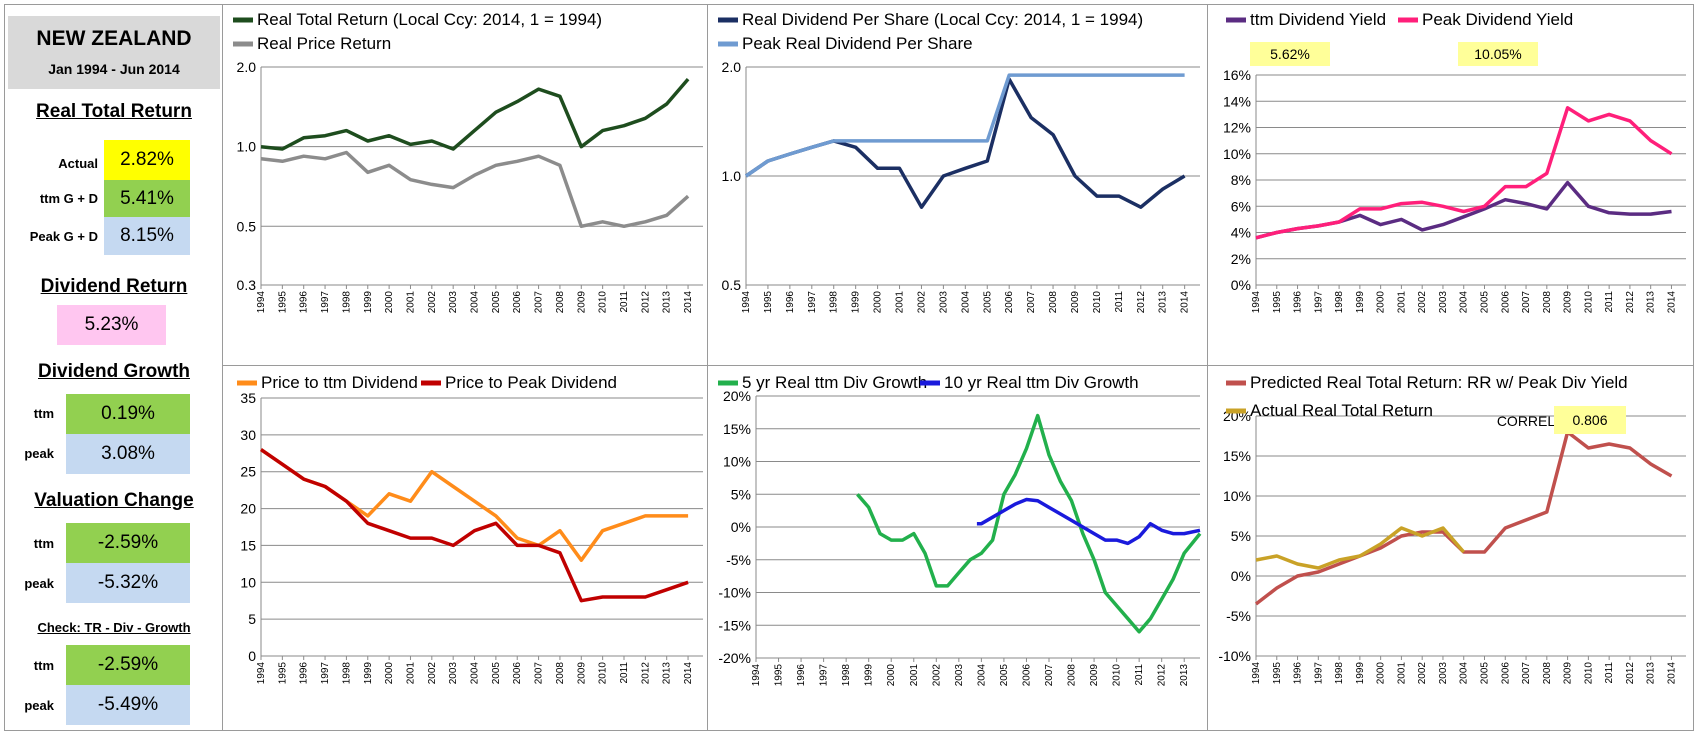 The width and height of the screenshot is (1706, 737). Describe the element at coordinates (732, 176) in the screenshot. I see `y-tick-label: 1.0` at that location.